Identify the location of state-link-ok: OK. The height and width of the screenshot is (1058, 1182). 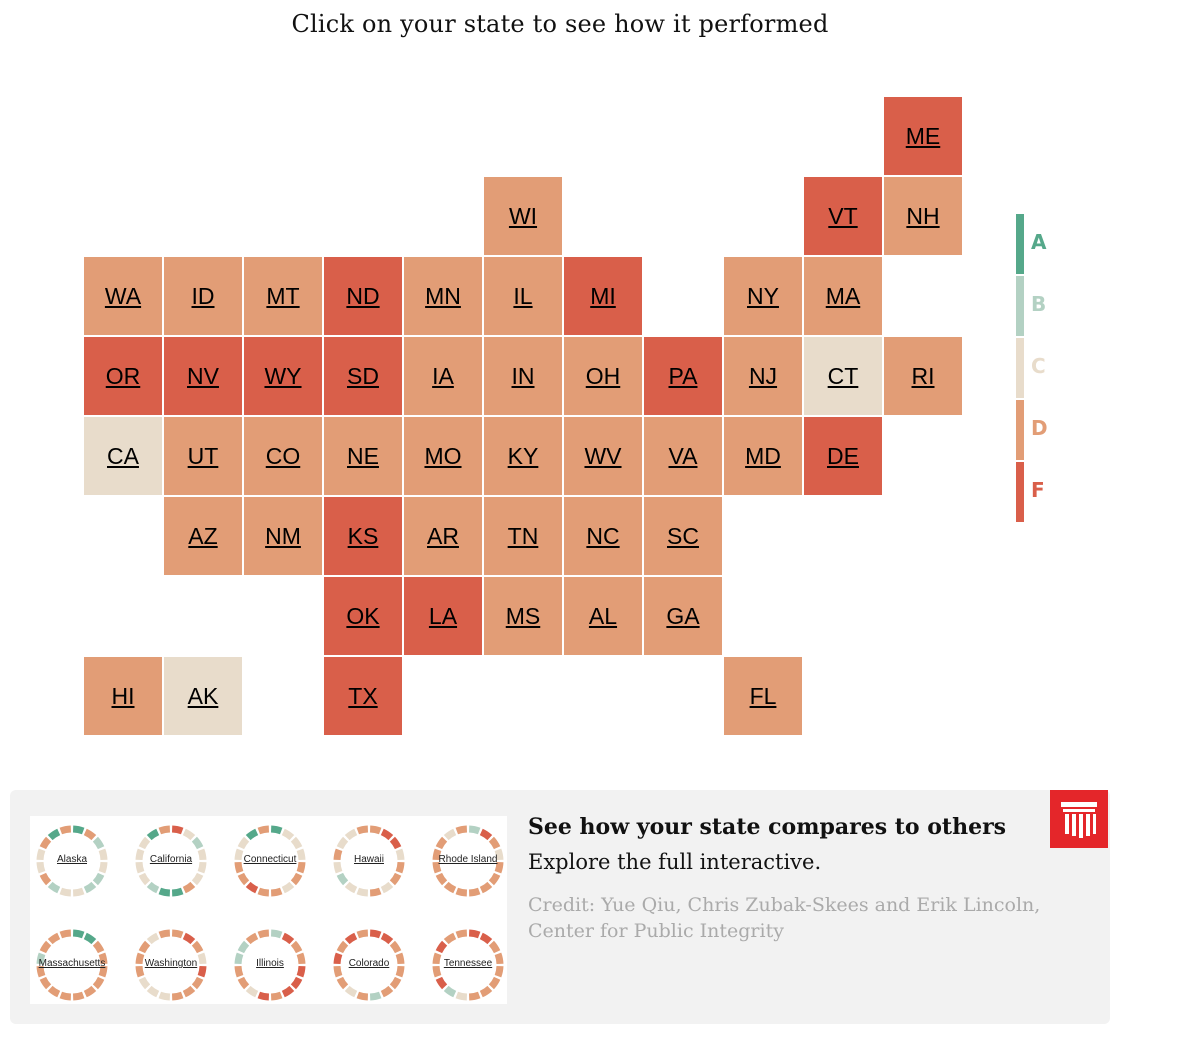
(363, 615).